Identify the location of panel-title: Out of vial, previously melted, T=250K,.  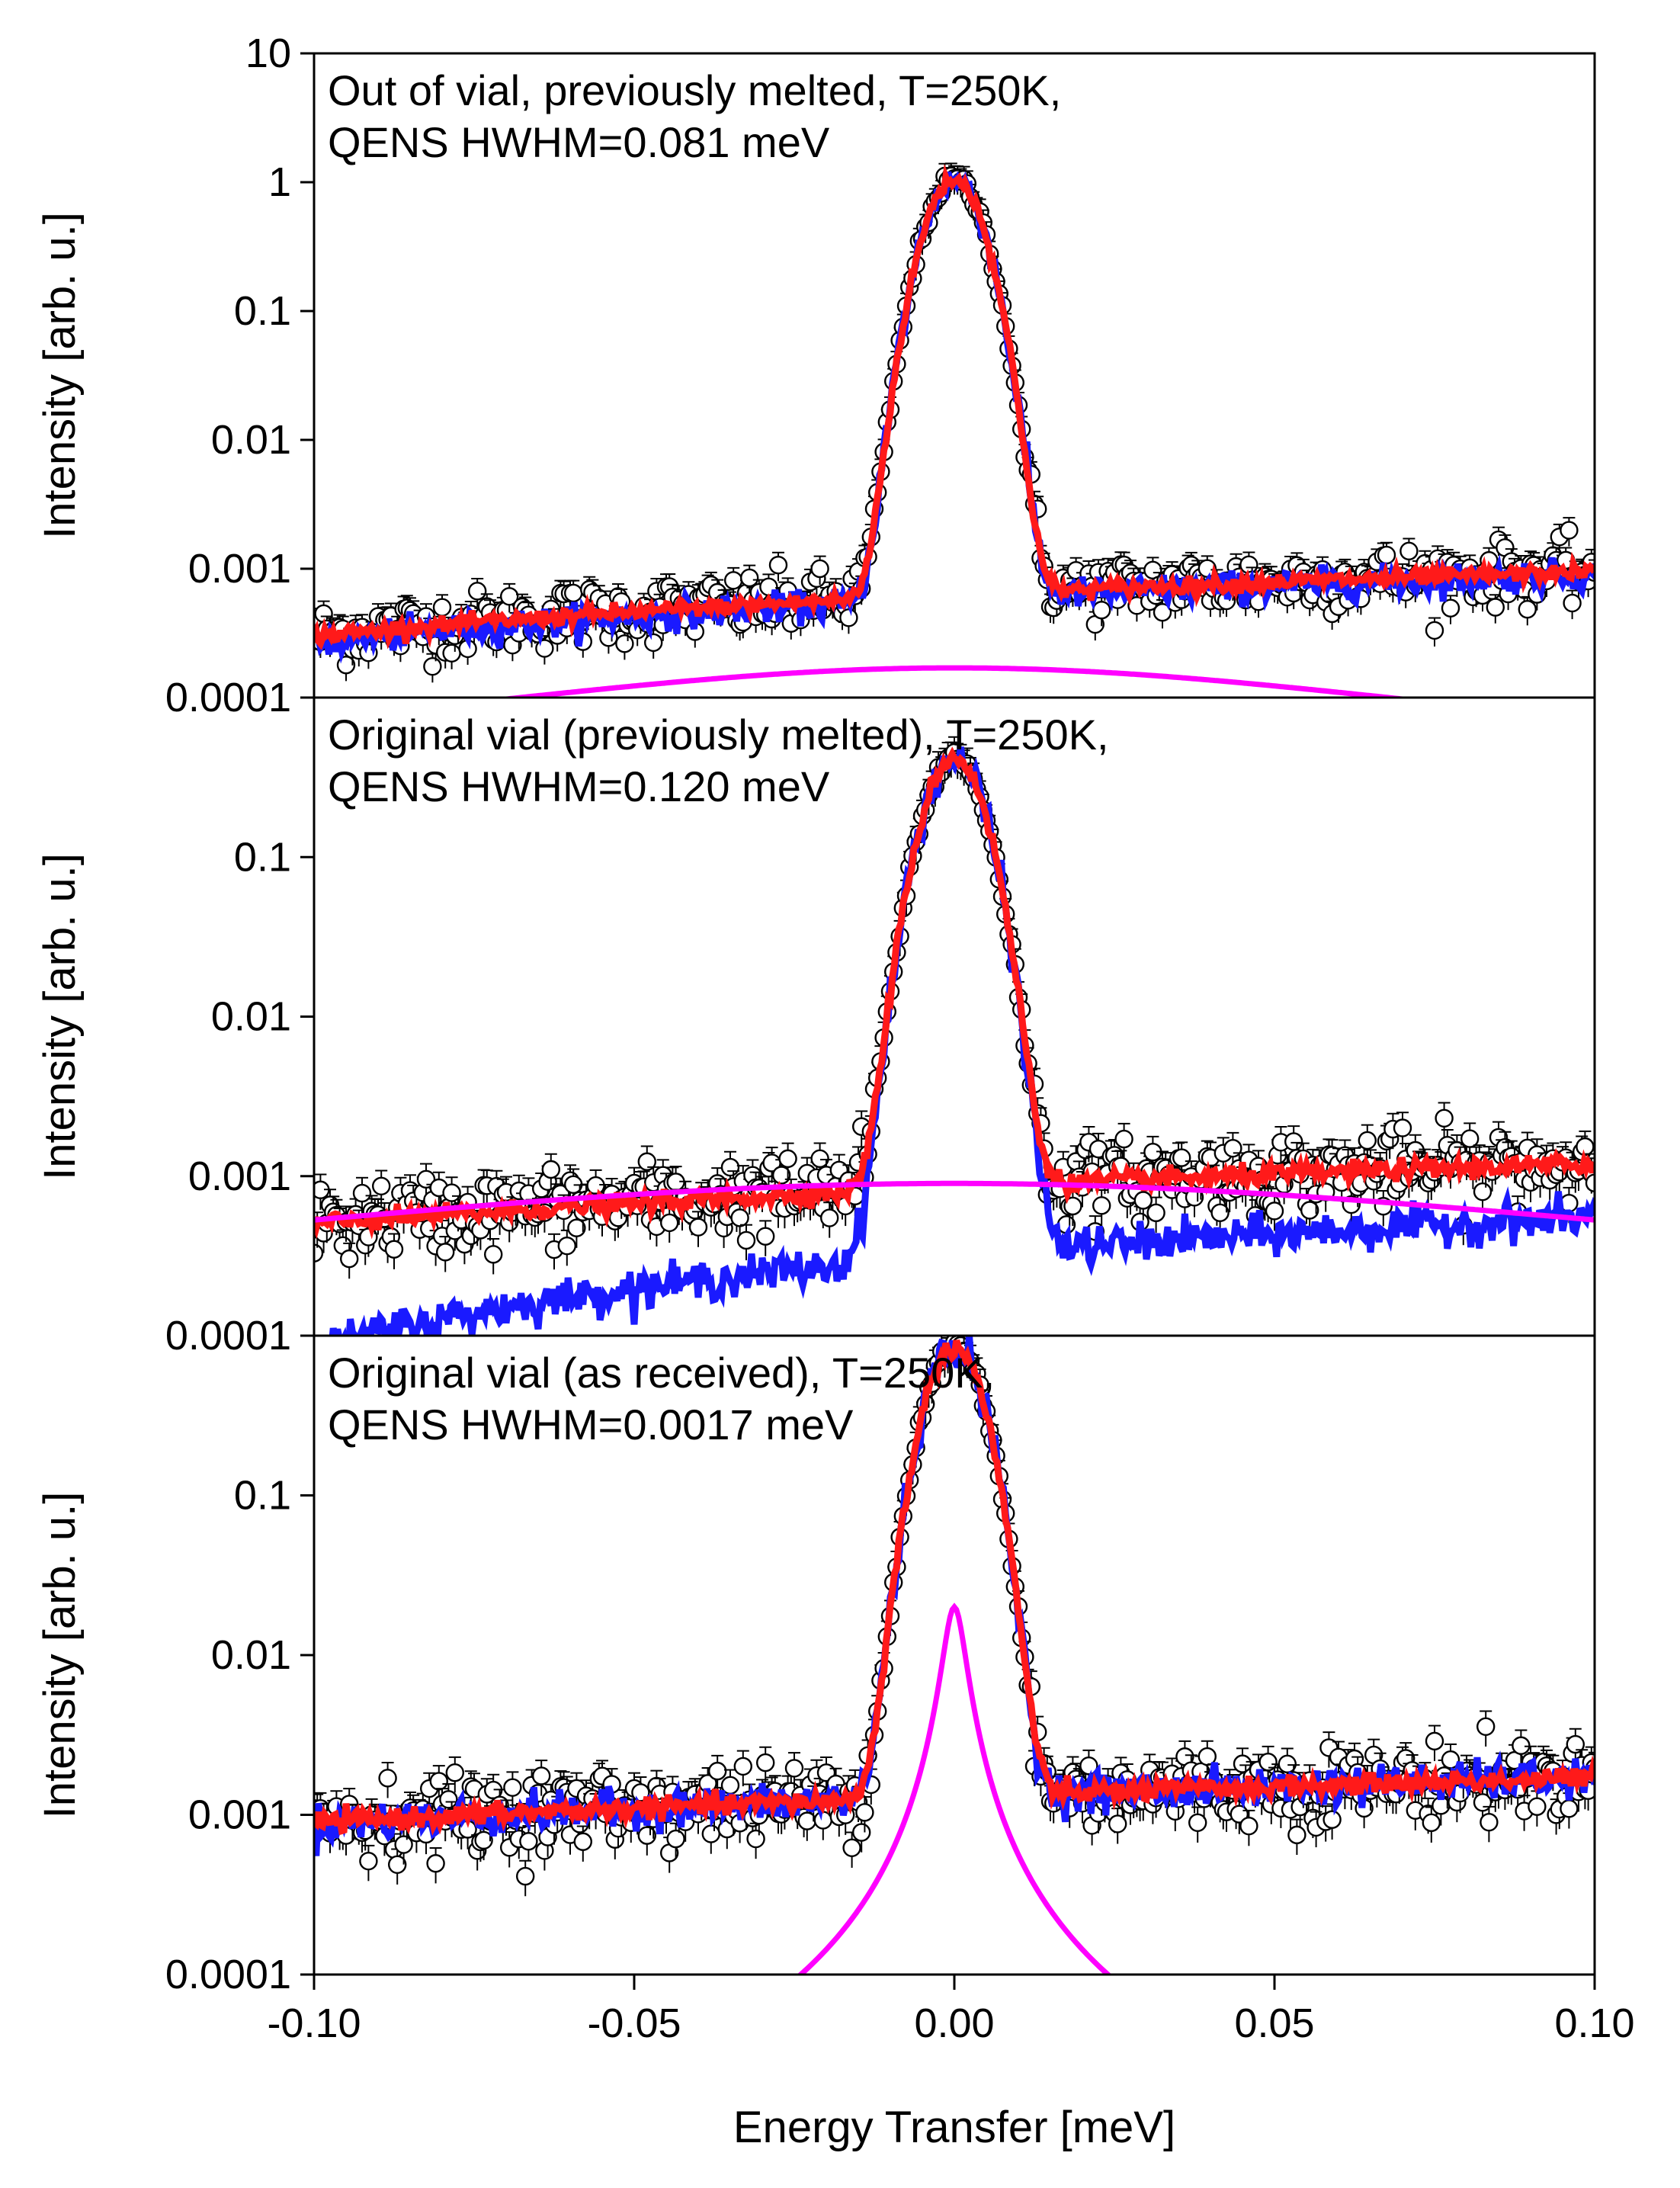
(694, 90).